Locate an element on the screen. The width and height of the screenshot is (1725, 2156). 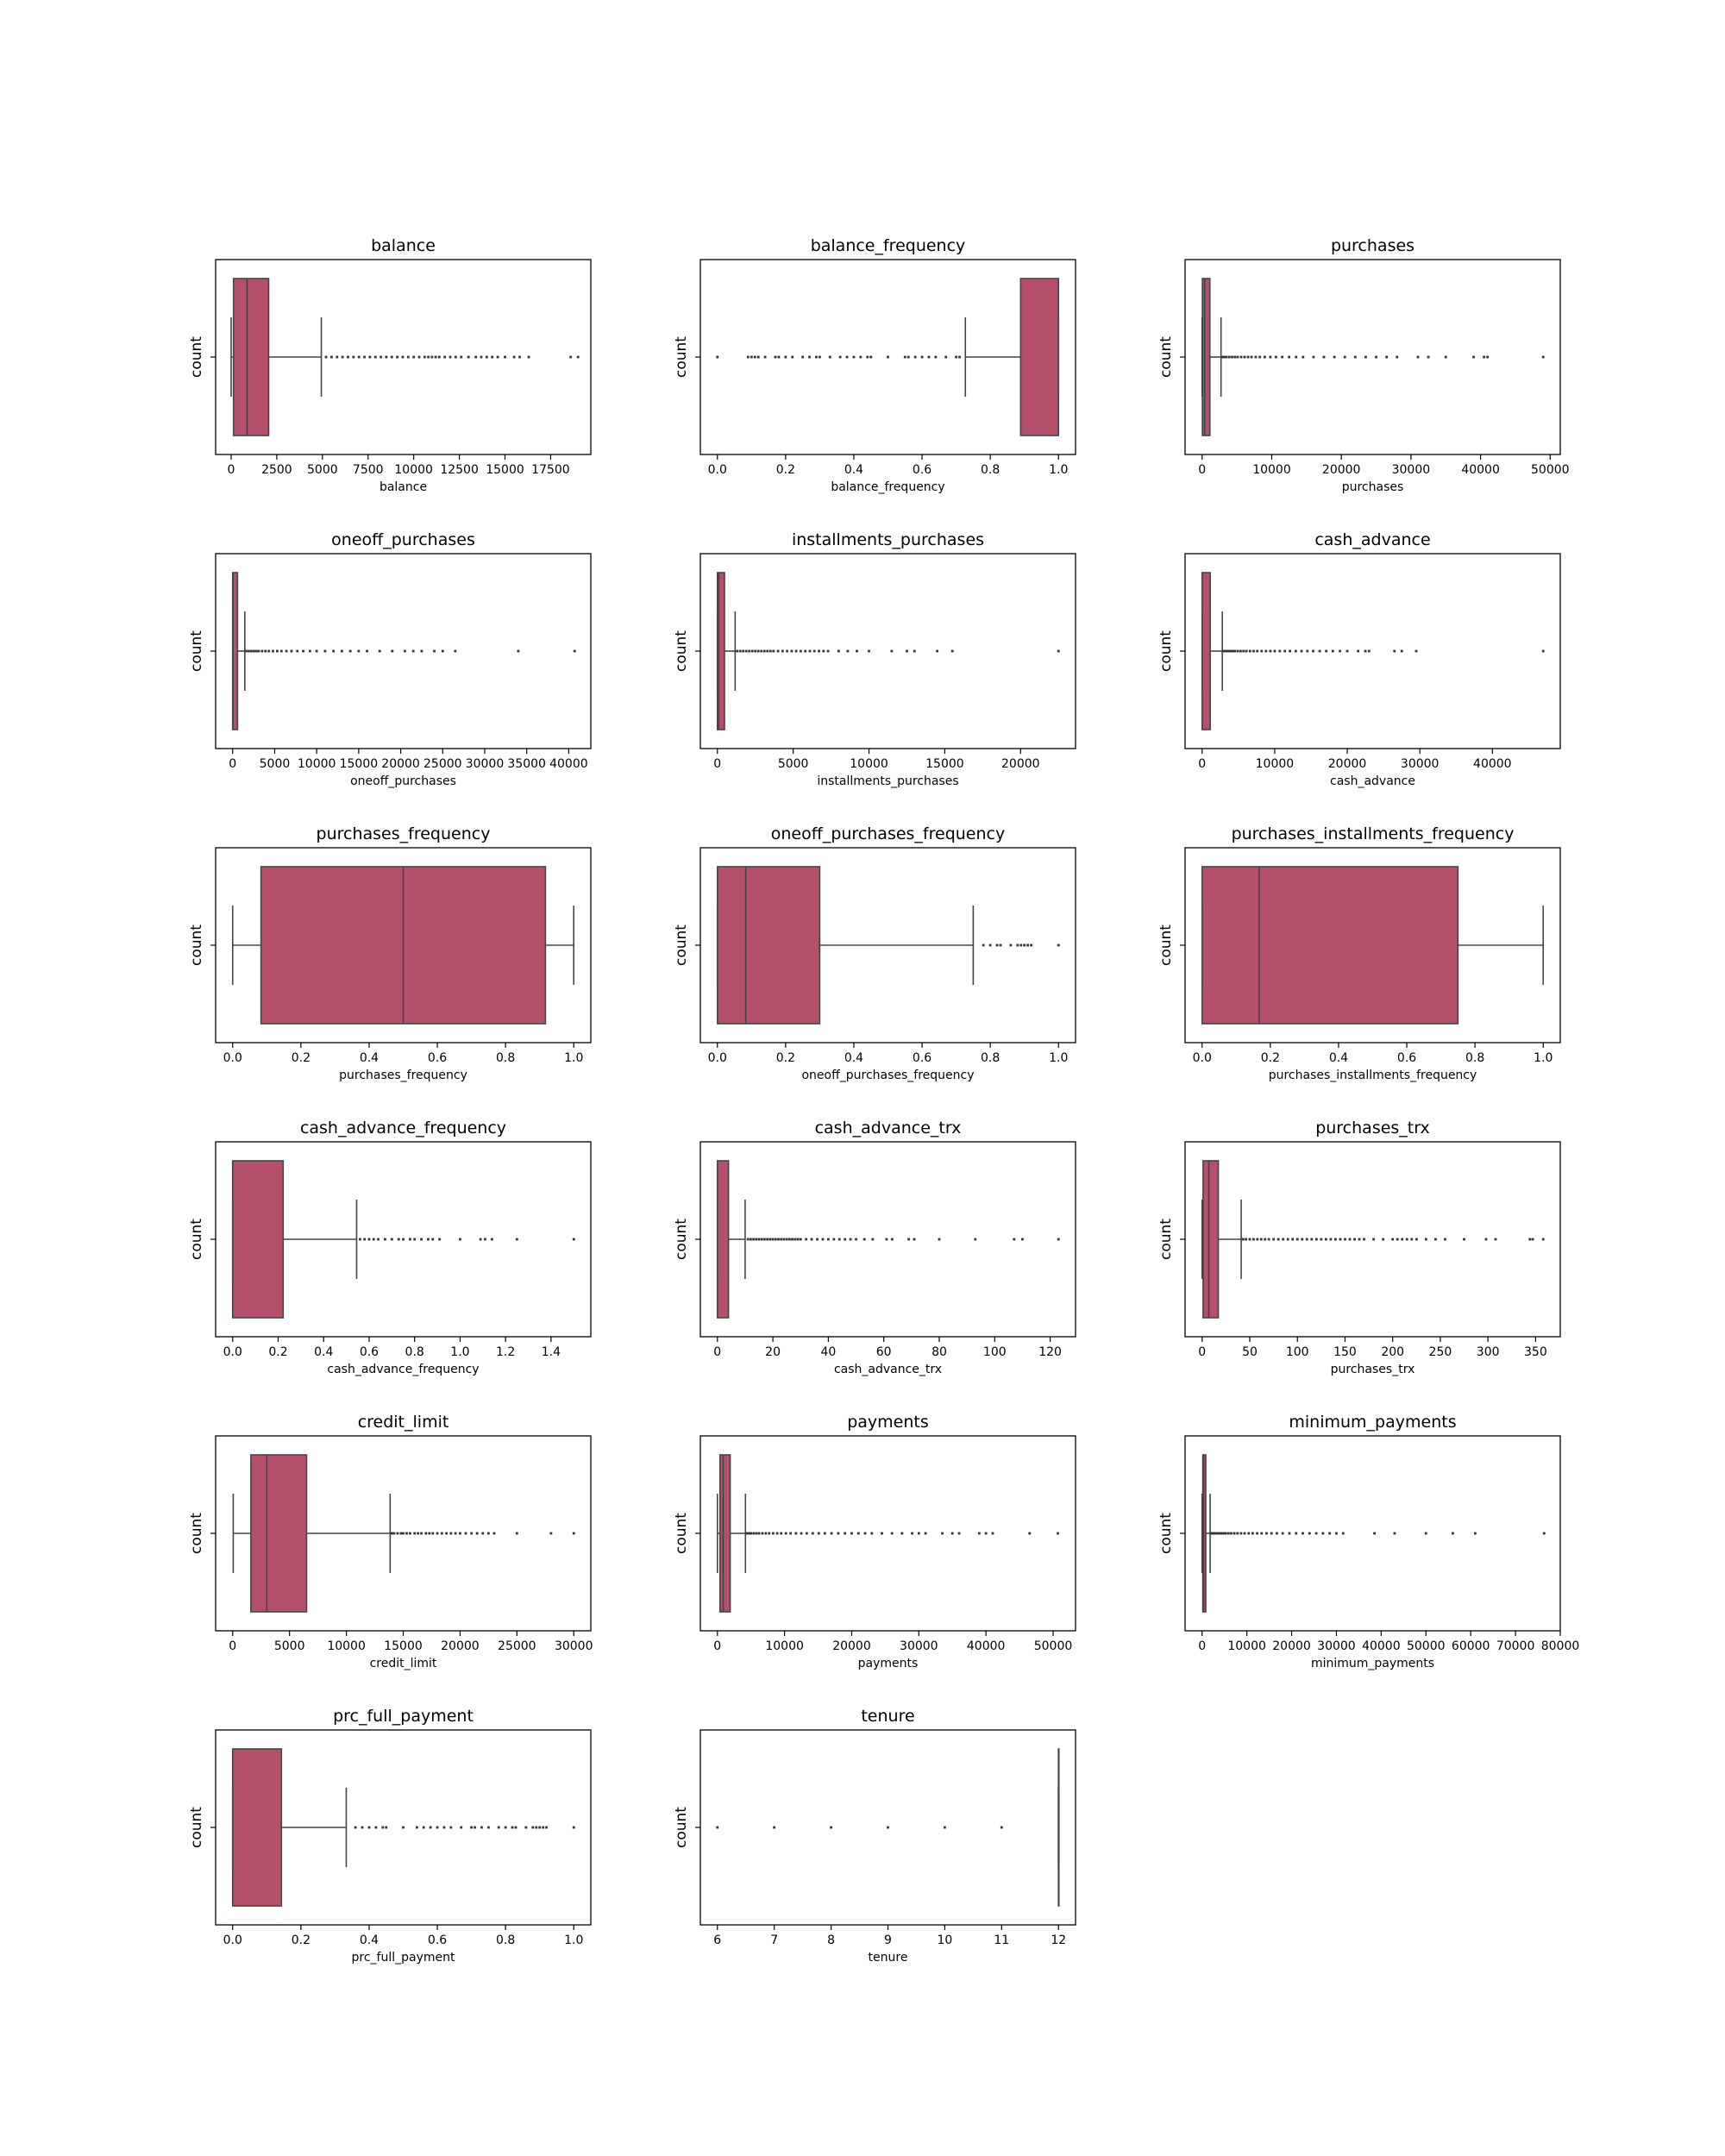
x-tick-label: 50000 is located at coordinates (1054, 1646).